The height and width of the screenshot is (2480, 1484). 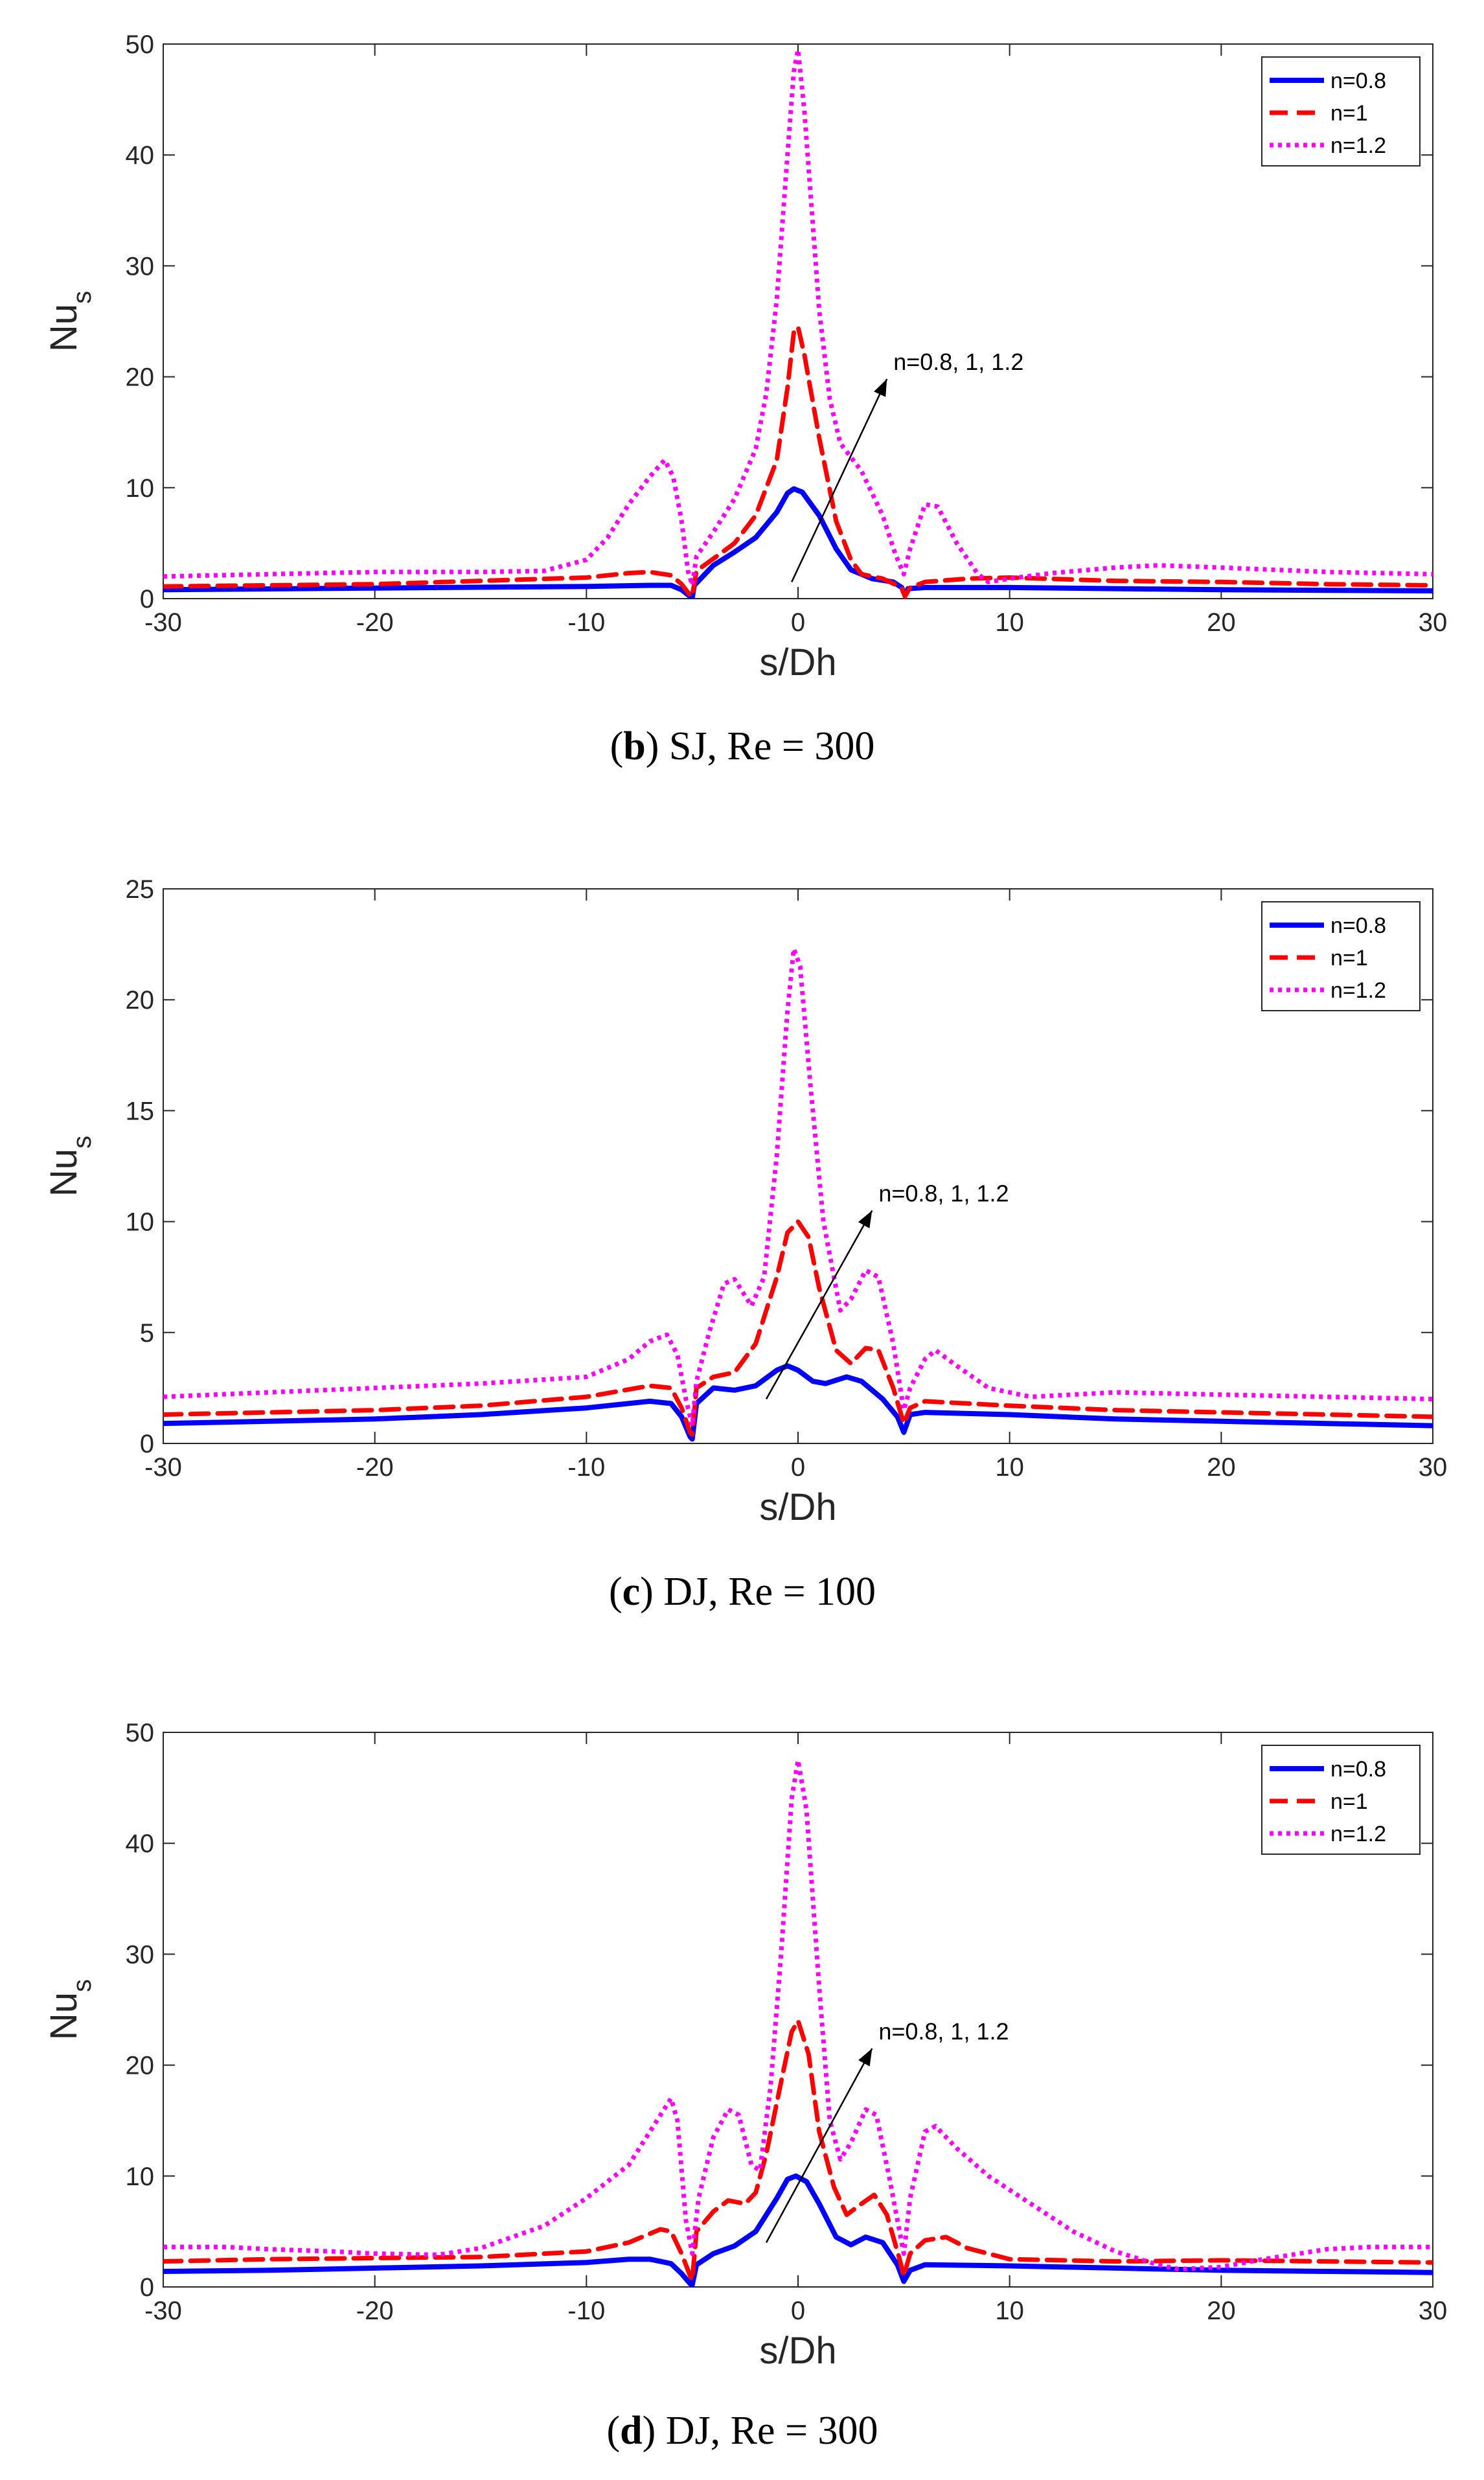 I want to click on caption: (d) DJ, Re = 300, so click(x=742, y=2431).